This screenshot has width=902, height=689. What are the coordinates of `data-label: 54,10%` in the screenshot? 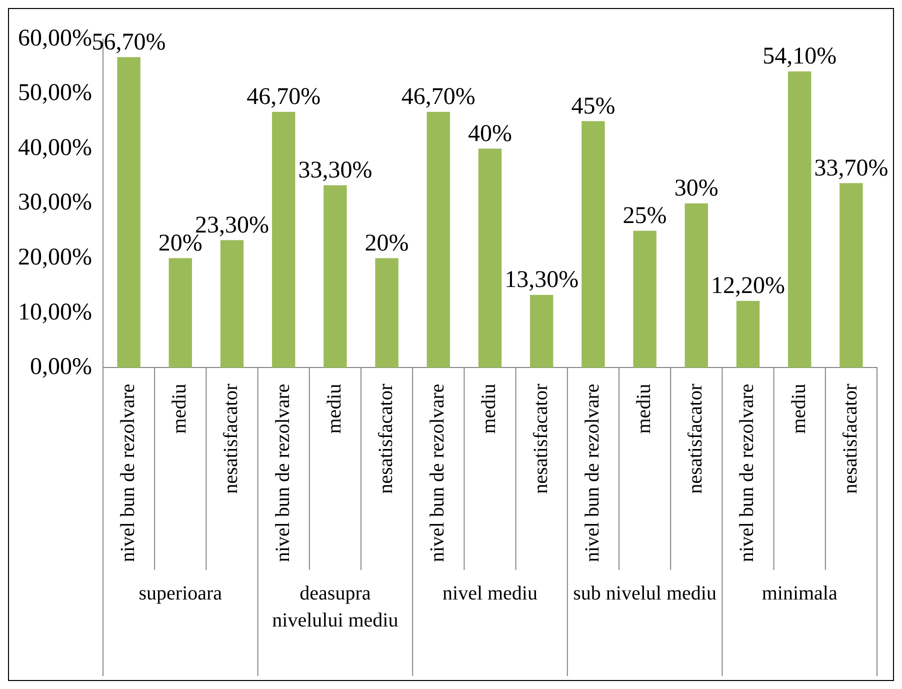 It's located at (799, 57).